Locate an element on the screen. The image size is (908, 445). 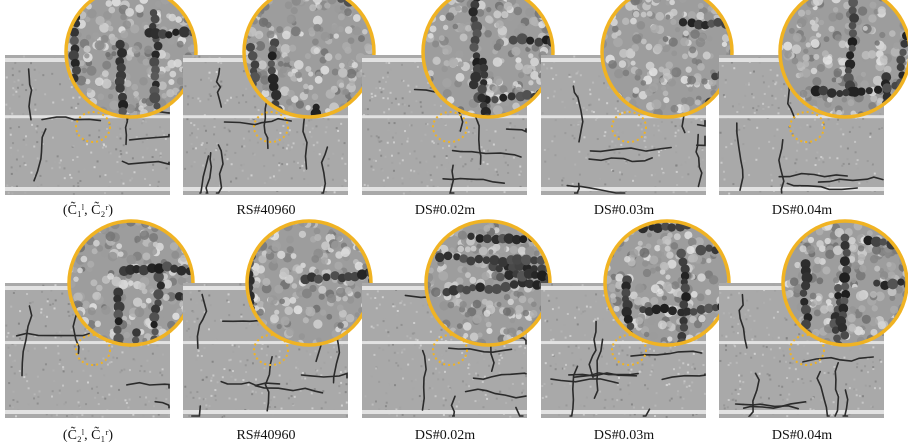
panel-caption: (C̃₂ˡ, C̃₁ʳ) is located at coordinates (88, 435).